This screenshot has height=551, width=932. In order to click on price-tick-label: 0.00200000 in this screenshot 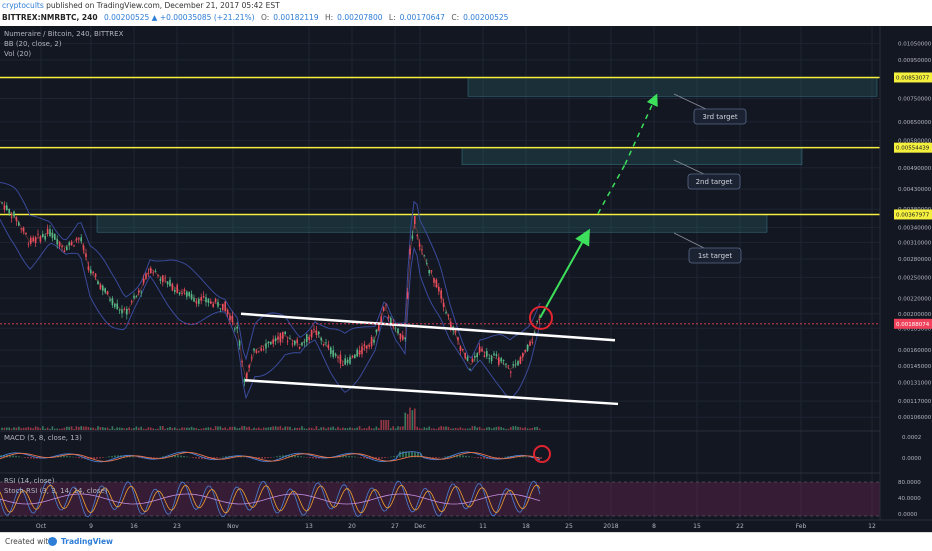, I will do `click(915, 315)`.